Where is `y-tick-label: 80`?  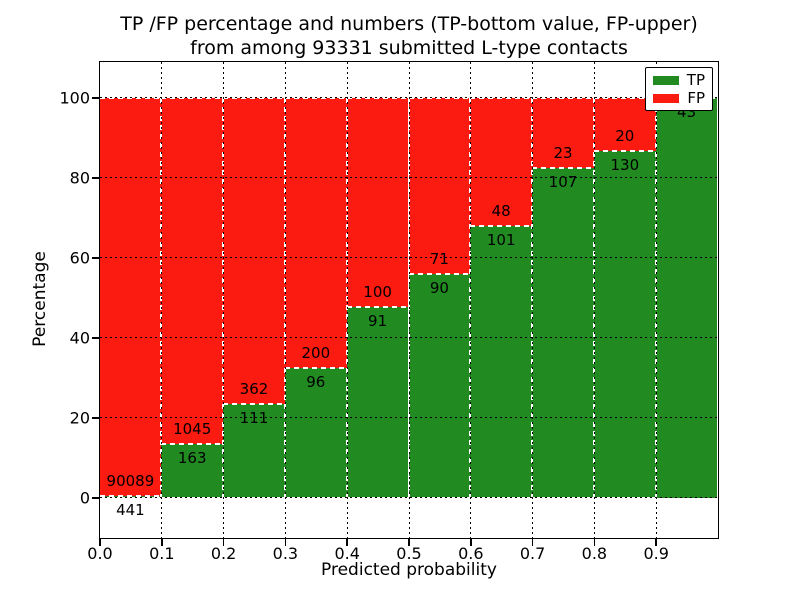 y-tick-label: 80 is located at coordinates (79, 178).